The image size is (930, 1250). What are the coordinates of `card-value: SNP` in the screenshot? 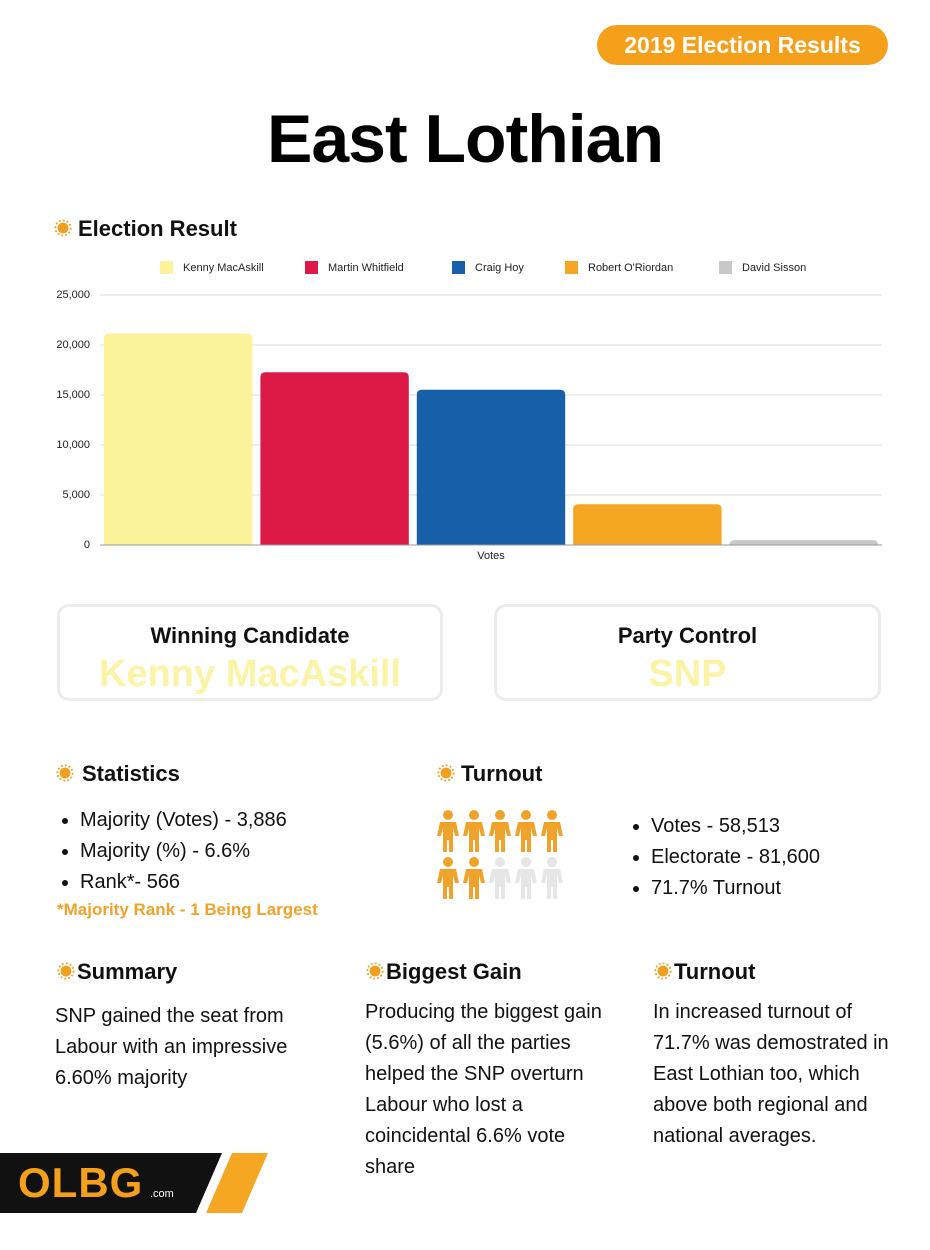 It's located at (687, 674).